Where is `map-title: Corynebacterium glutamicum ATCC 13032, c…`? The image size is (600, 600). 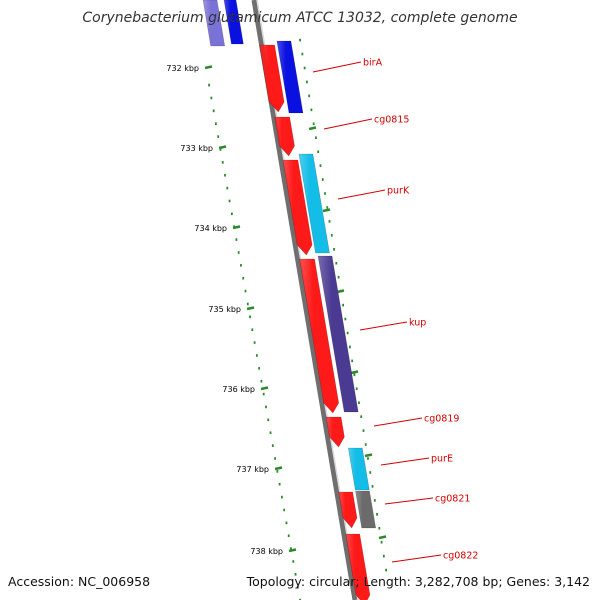 map-title: Corynebacterium glutamicum ATCC 13032, c… is located at coordinates (300, 18).